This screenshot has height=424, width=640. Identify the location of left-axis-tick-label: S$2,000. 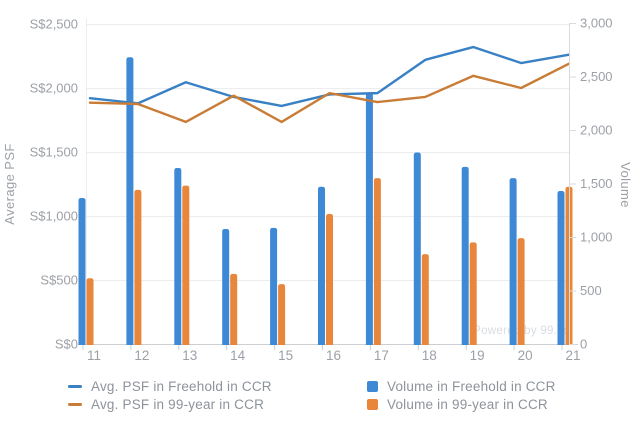
(54, 88).